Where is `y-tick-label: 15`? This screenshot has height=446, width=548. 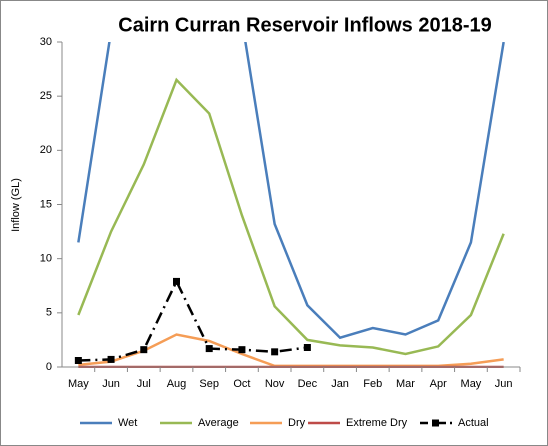 y-tick-label: 15 is located at coordinates (46, 204).